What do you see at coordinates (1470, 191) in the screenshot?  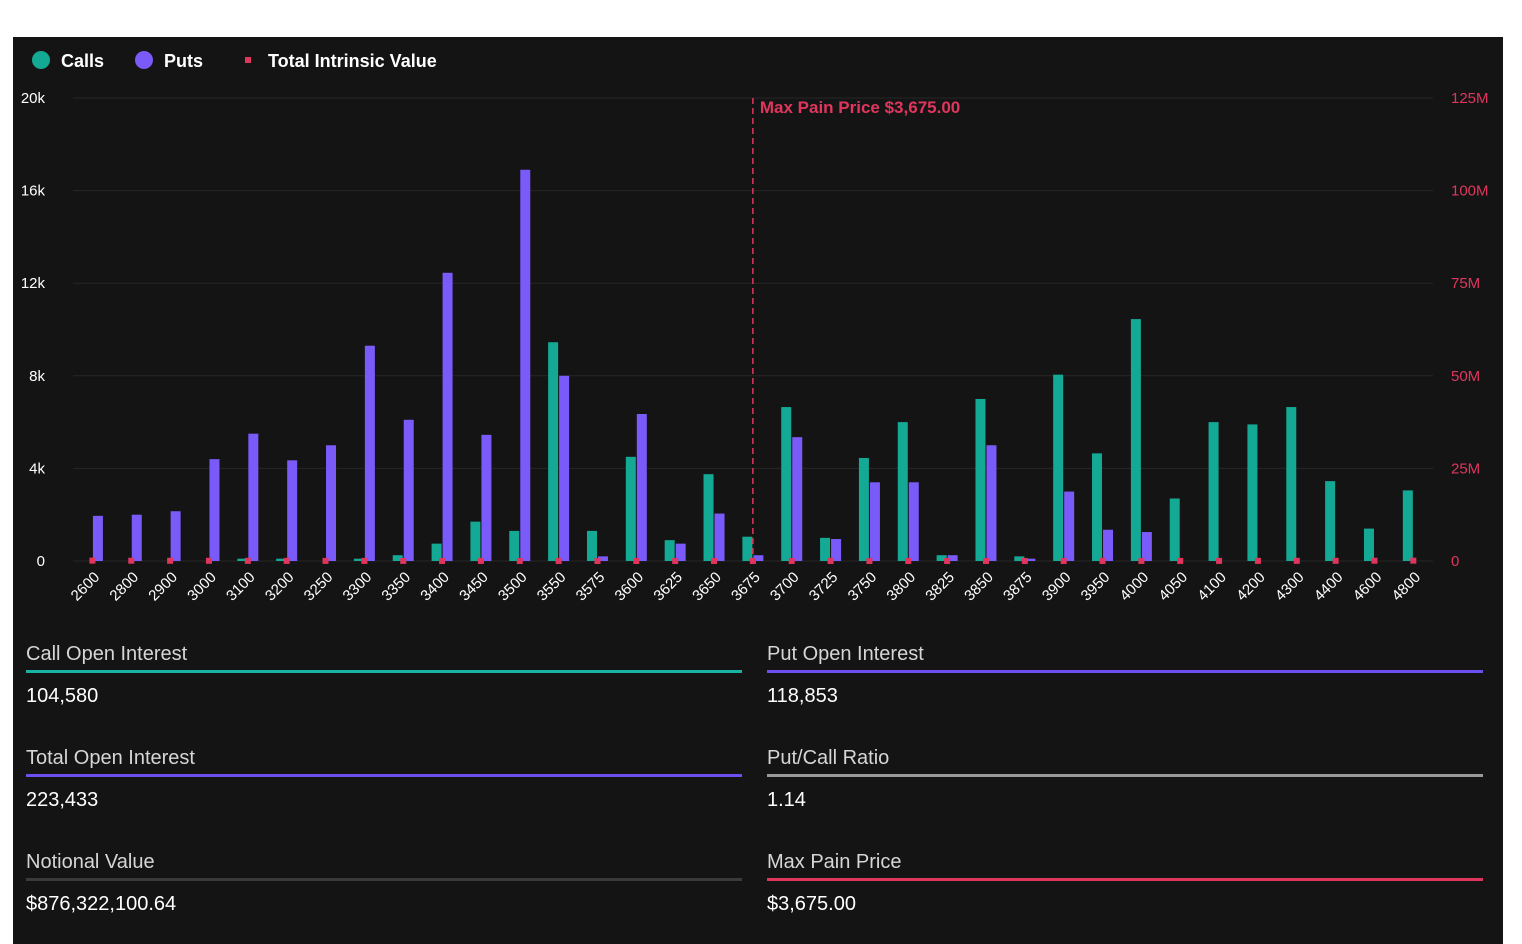 I see `y-right-tick-label: 100M` at bounding box center [1470, 191].